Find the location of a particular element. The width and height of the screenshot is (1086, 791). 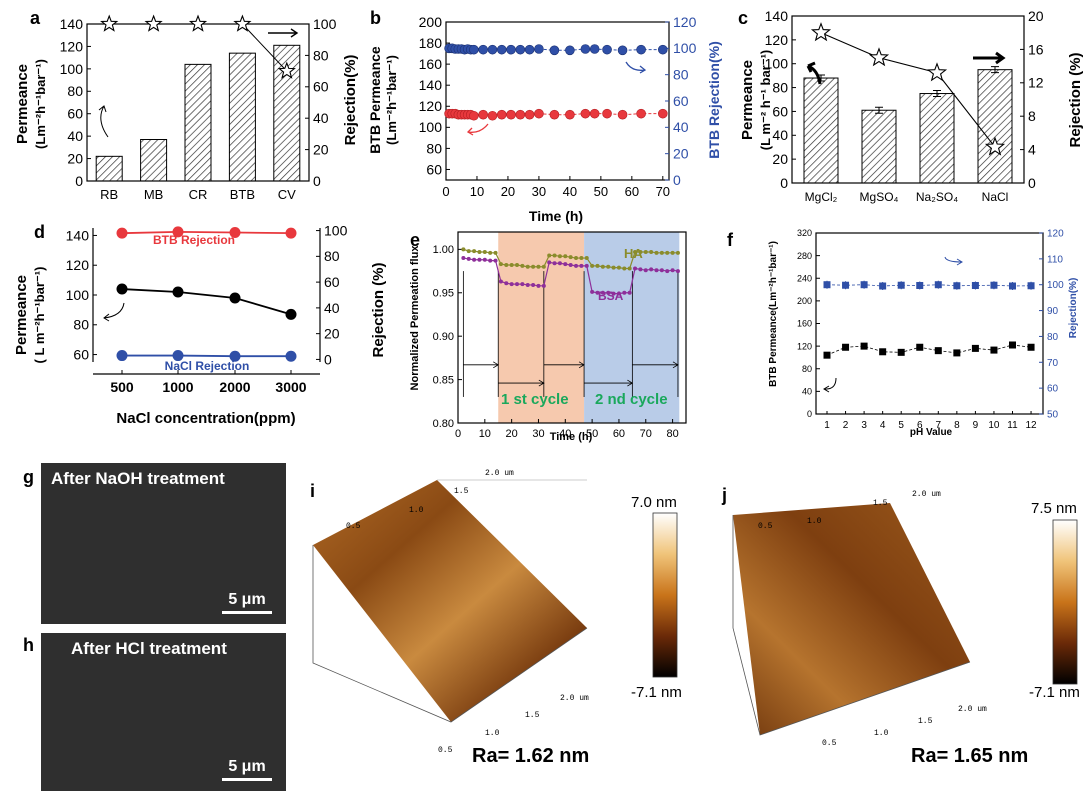

x-tick-label: 30 is located at coordinates (539, 191).